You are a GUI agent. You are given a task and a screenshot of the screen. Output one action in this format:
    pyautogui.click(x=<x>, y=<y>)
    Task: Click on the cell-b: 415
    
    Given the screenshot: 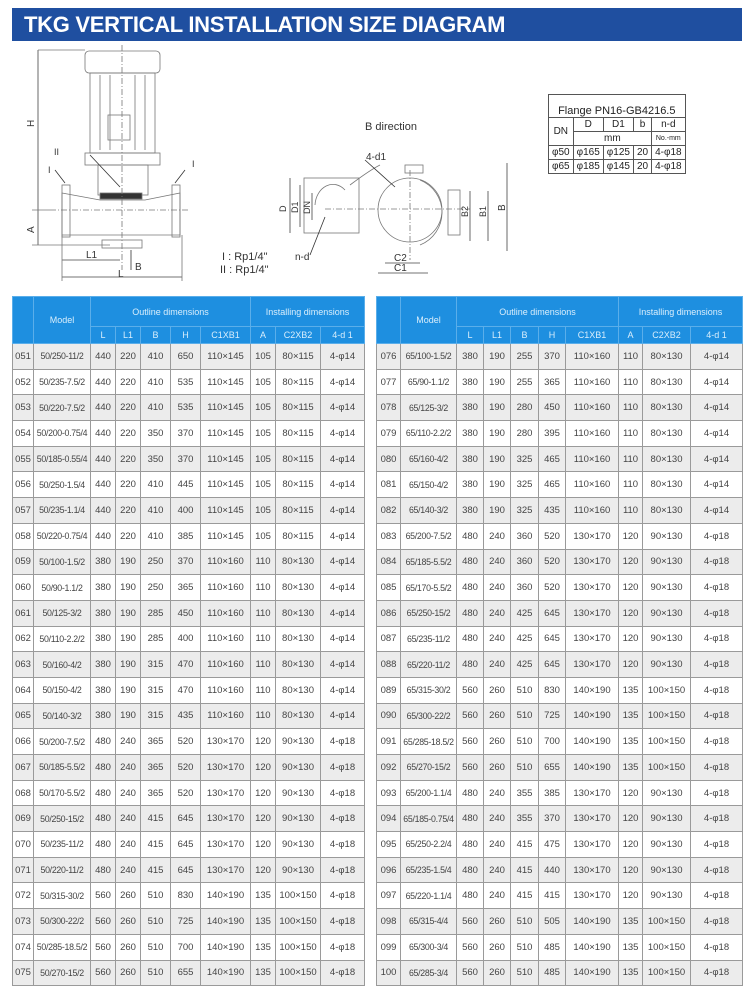 What is the action you would take?
    pyautogui.click(x=155, y=844)
    